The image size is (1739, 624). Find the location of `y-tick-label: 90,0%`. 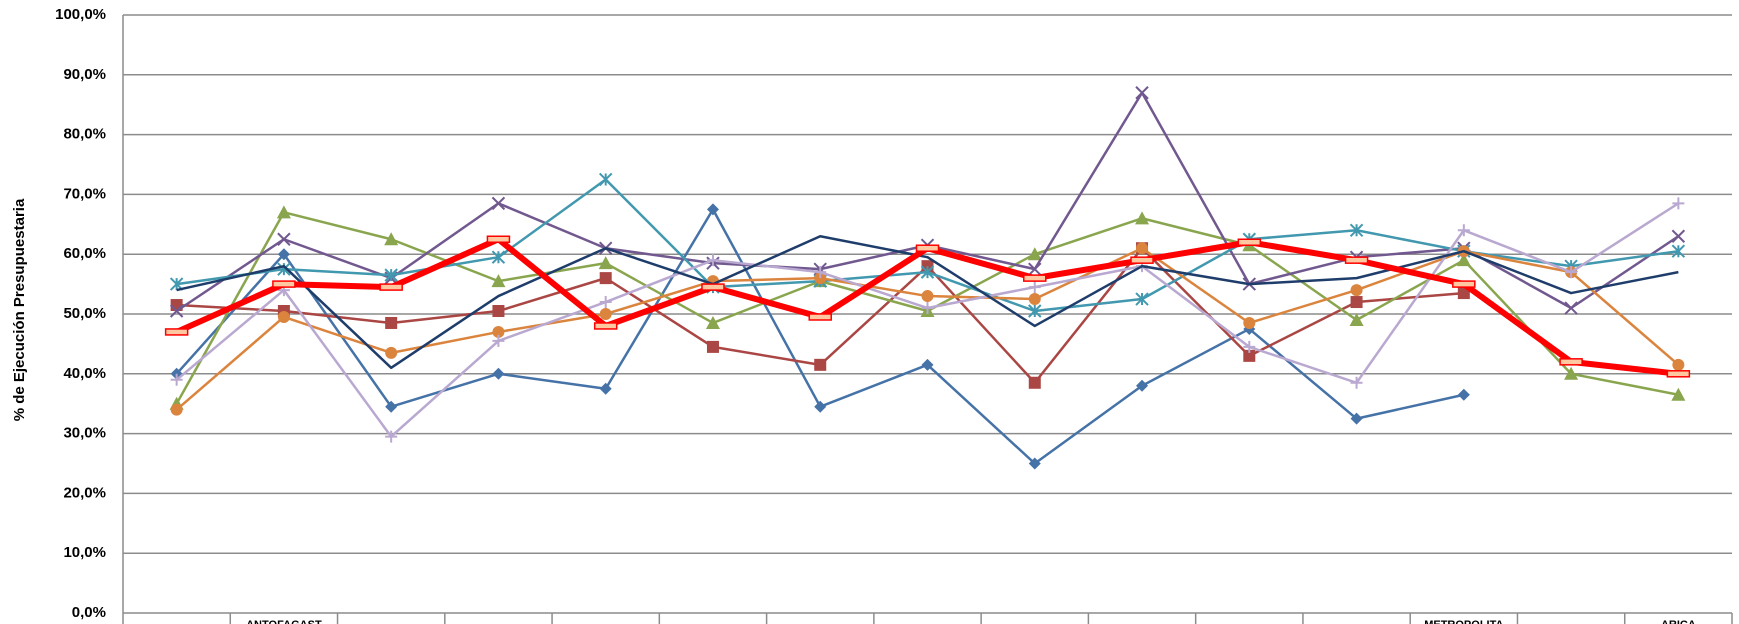

y-tick-label: 90,0% is located at coordinates (84, 74).